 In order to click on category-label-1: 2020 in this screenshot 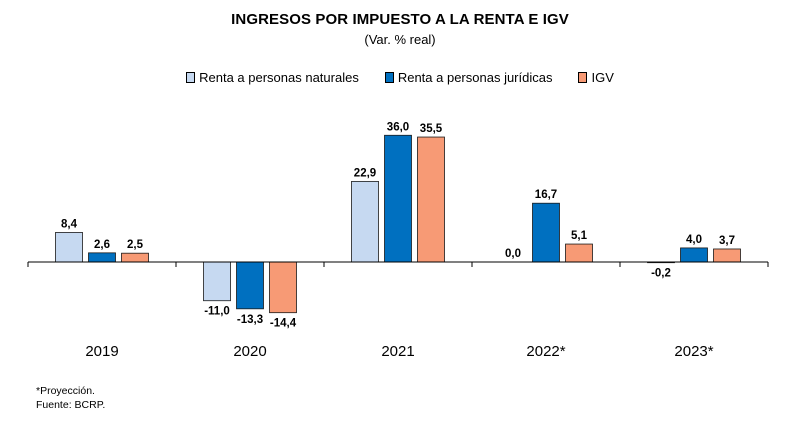, I will do `click(249, 351)`.